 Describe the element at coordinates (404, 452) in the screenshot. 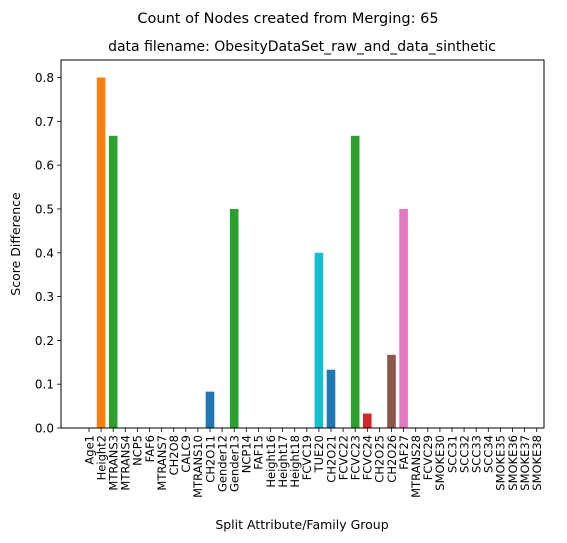

I see `x-tick-label: FAF27` at that location.